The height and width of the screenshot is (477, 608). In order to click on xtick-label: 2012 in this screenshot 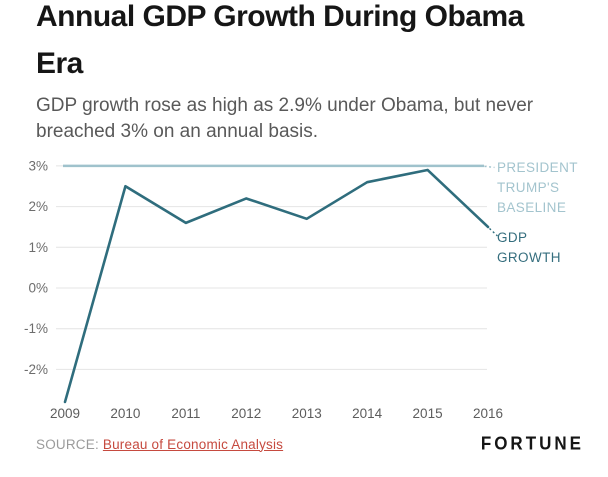, I will do `click(246, 413)`.